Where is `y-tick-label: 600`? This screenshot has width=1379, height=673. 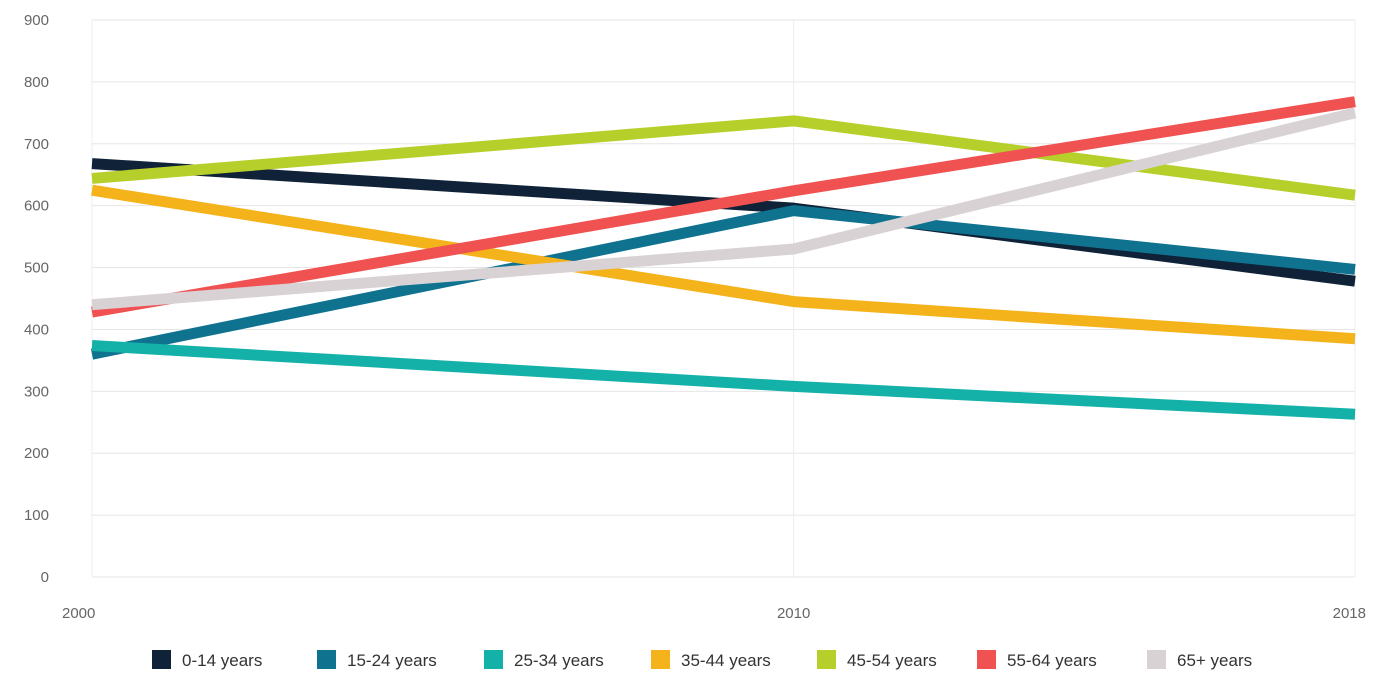
y-tick-label: 600 is located at coordinates (36, 206).